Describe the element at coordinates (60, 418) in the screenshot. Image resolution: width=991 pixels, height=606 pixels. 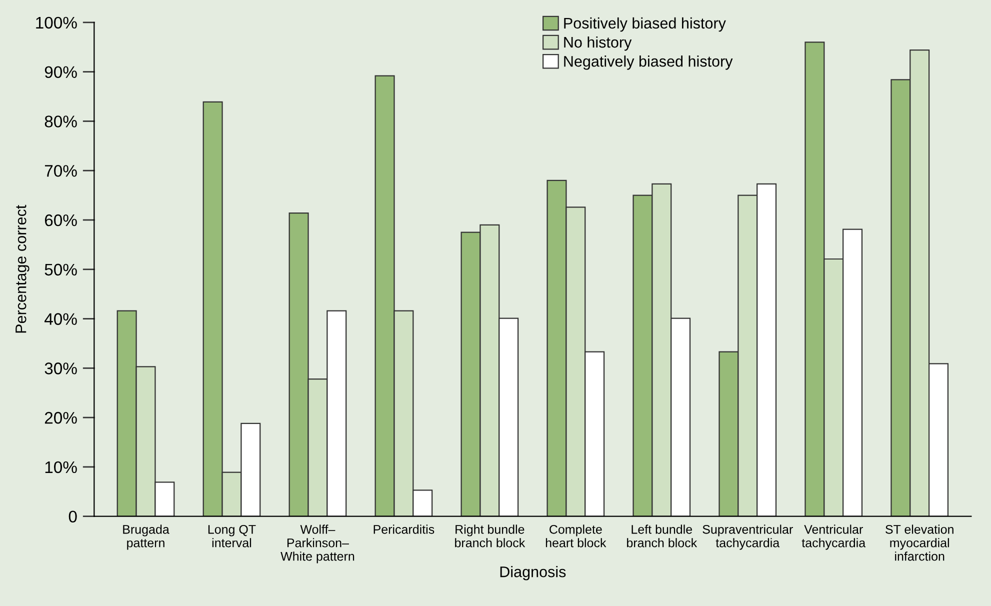
I see `y-tick-label: 20%` at that location.